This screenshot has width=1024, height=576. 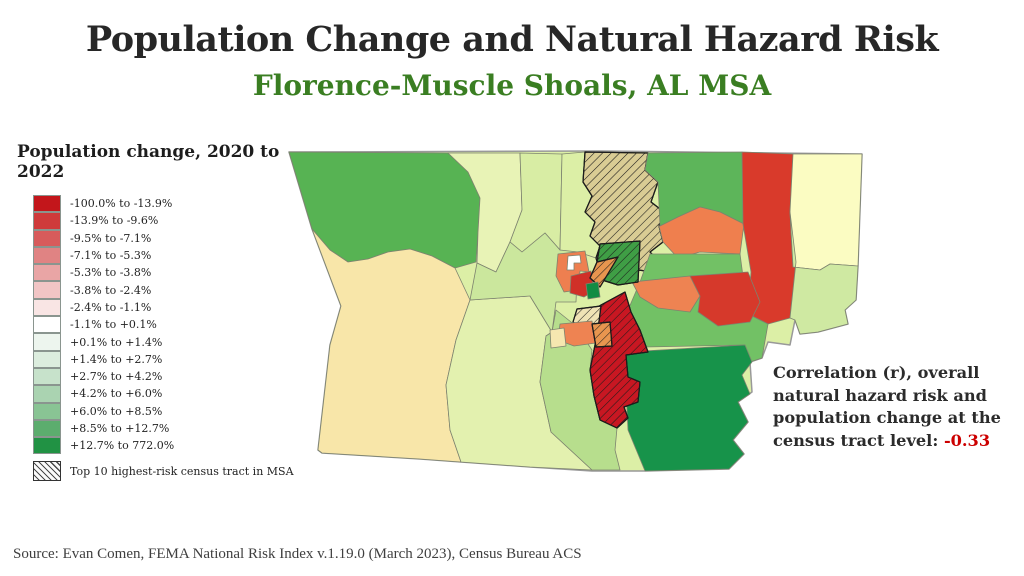 I want to click on legend-item-label: +1.4% to +2.7%, so click(x=116, y=359).